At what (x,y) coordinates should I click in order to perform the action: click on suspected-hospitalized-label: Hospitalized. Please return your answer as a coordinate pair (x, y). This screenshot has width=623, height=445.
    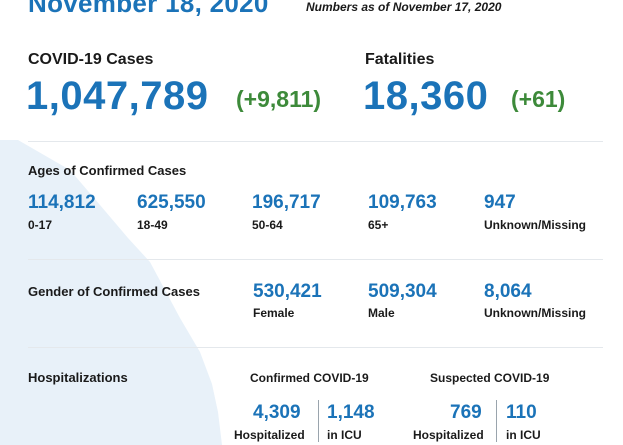
    Looking at the image, I should click on (448, 435).